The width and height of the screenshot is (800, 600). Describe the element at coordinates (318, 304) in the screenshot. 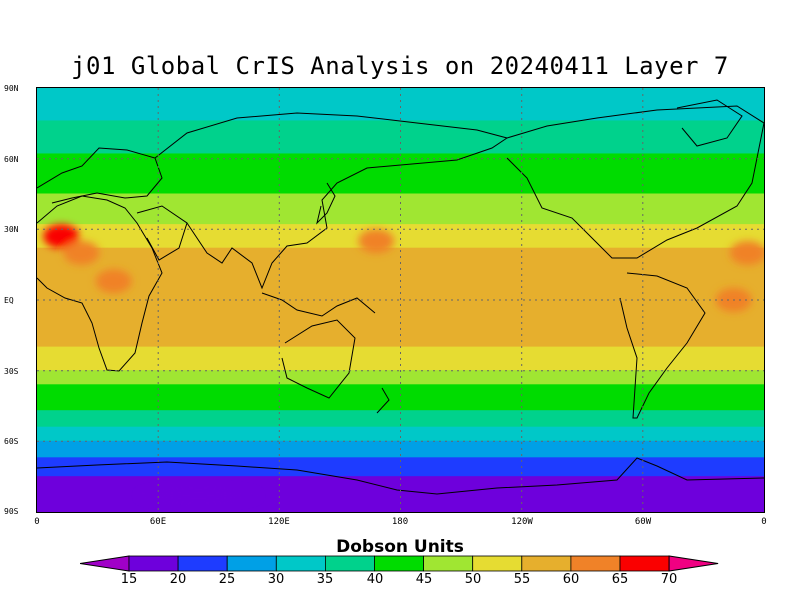

I see `coastline-indonesia` at that location.